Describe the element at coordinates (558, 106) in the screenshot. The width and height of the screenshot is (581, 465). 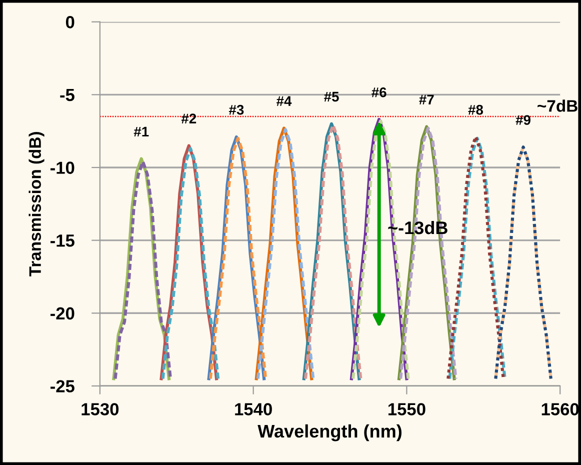
I see `ref-line-label: ~7dB` at that location.